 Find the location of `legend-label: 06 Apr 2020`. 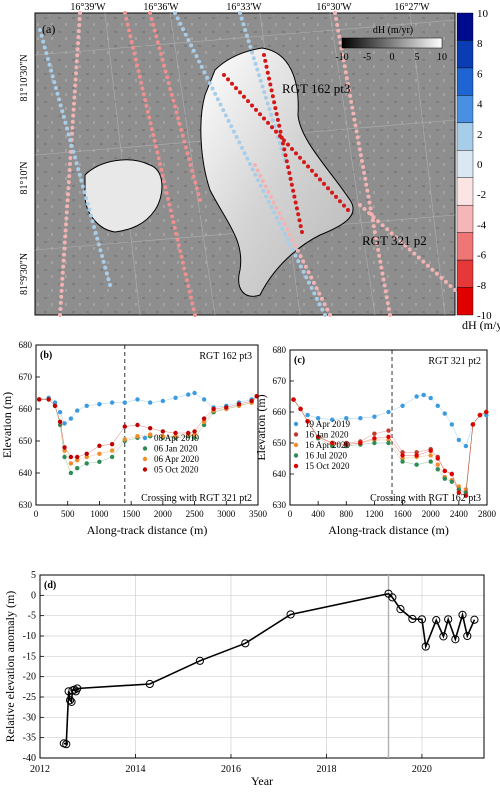

legend-label: 06 Apr 2020 is located at coordinates (177, 459).